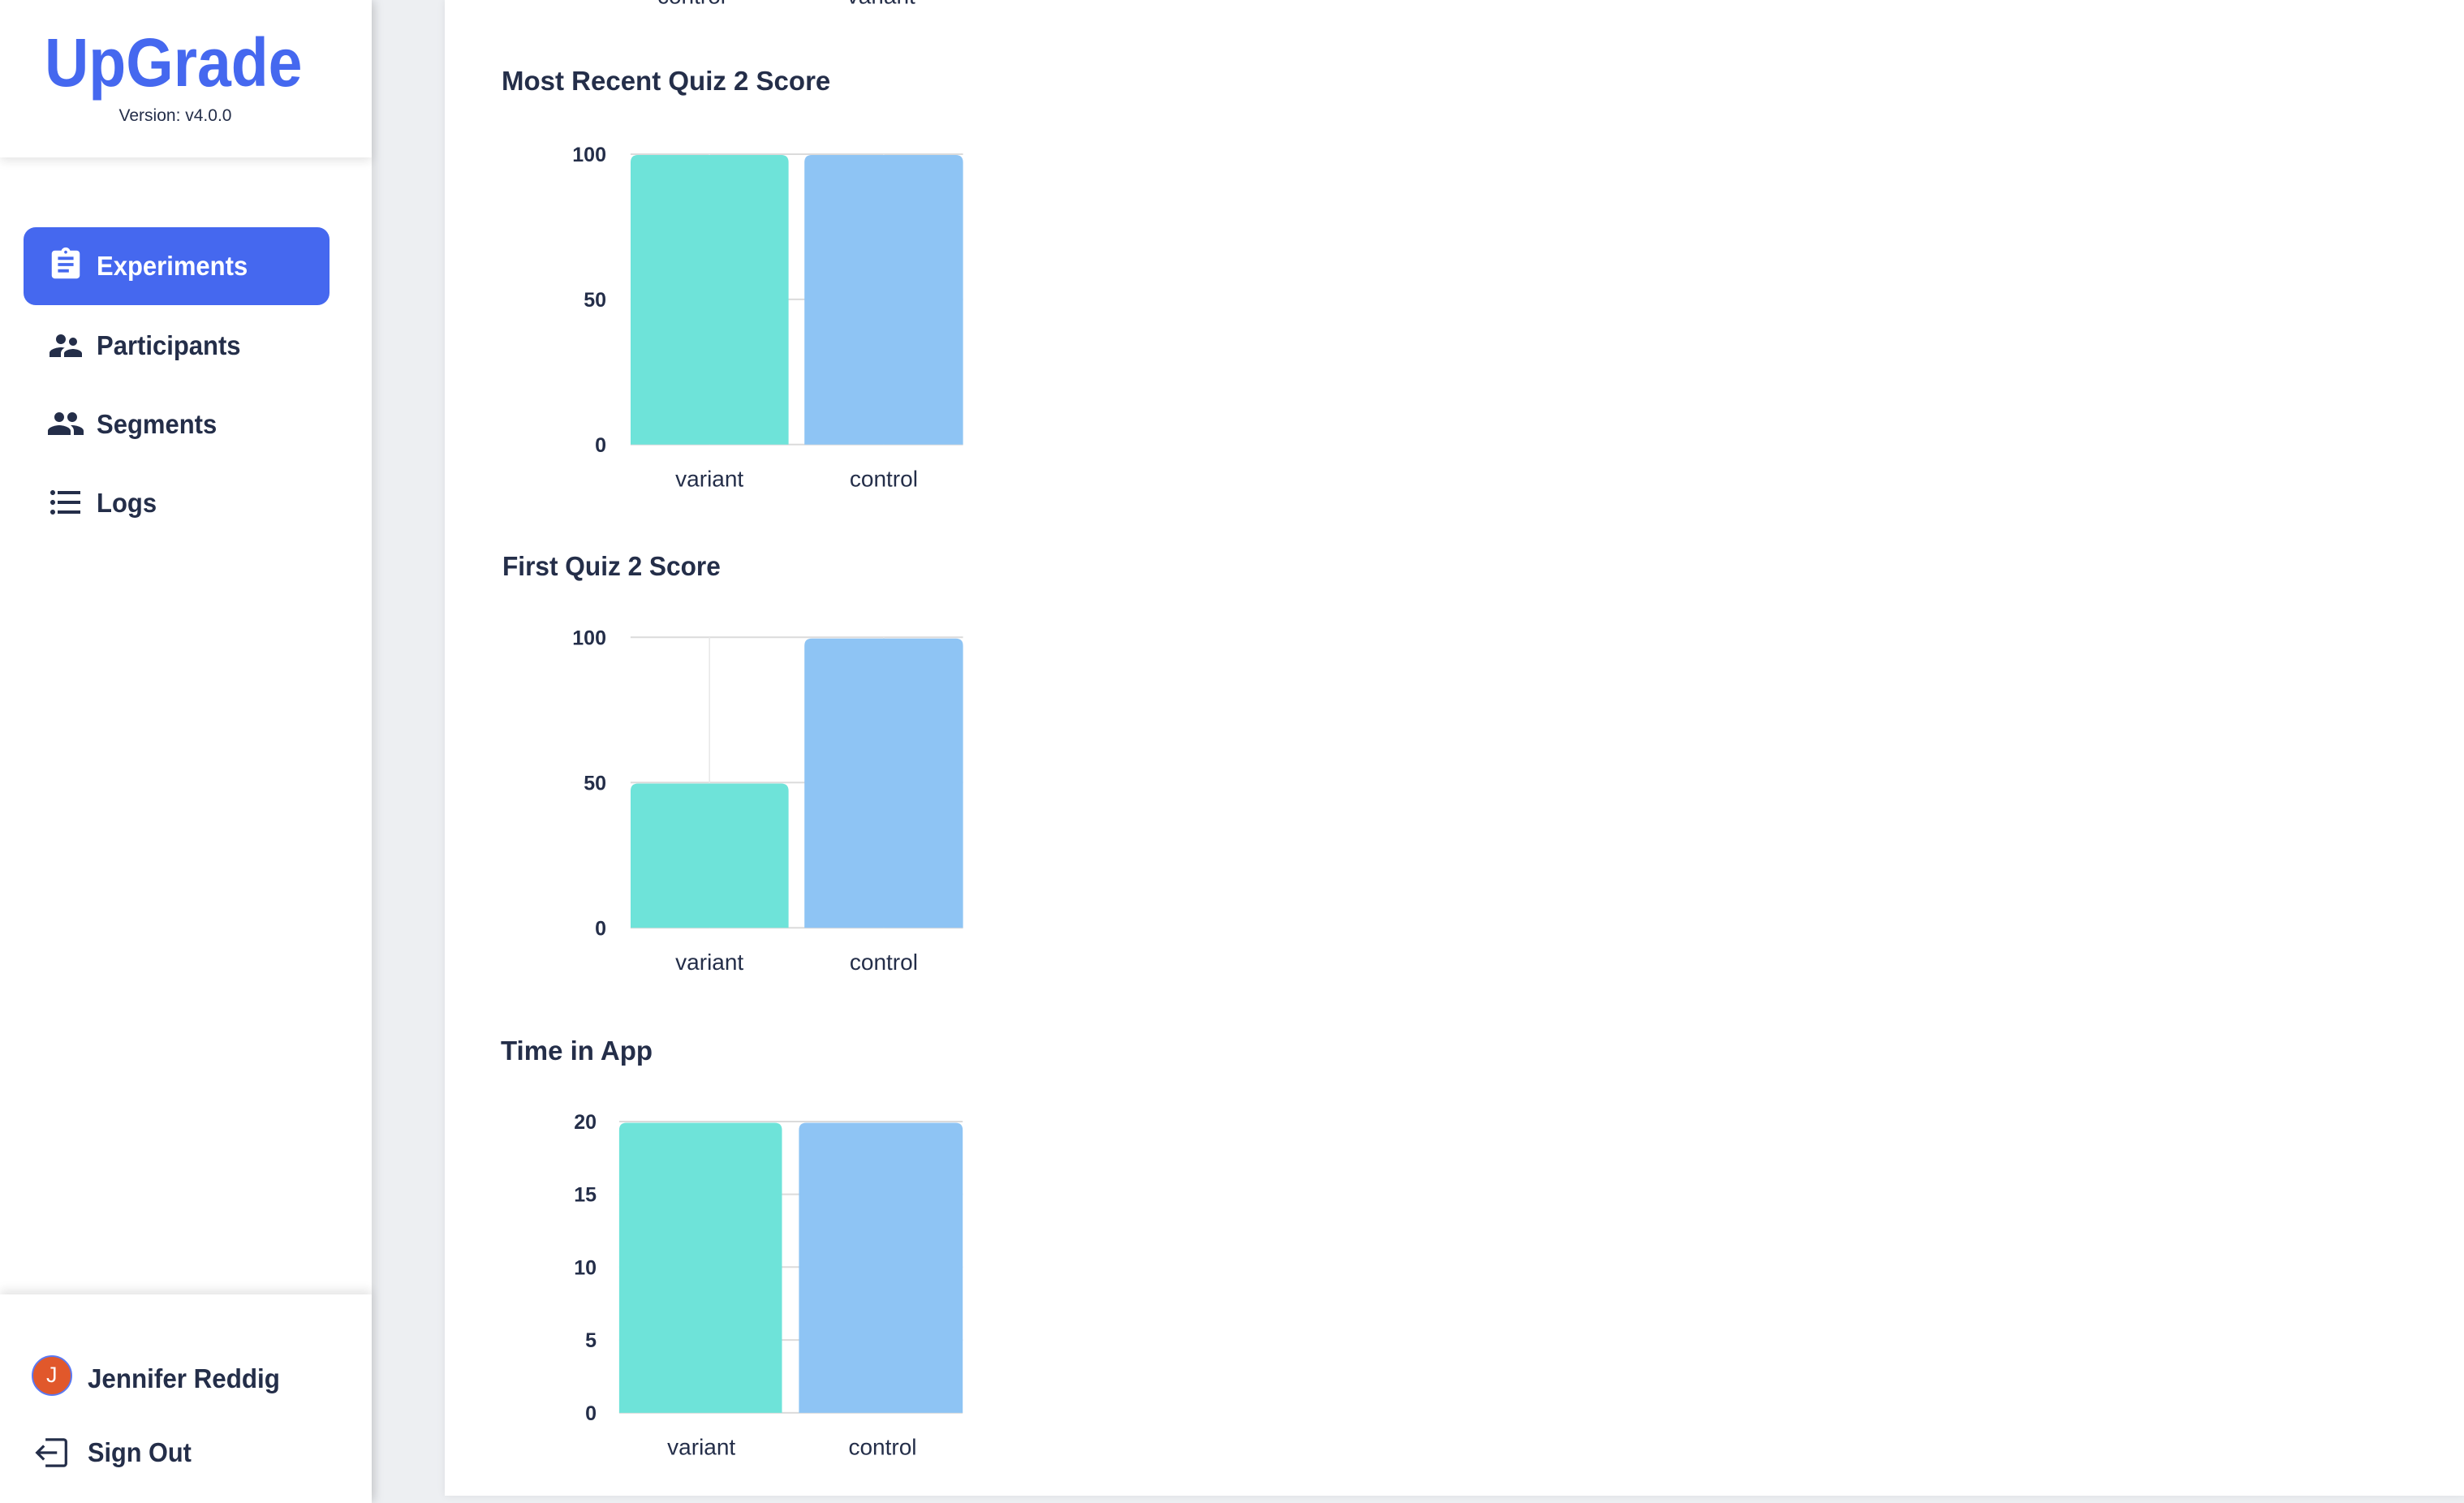 The image size is (2464, 1503). Describe the element at coordinates (586, 1195) in the screenshot. I see `svg-text: 15` at that location.